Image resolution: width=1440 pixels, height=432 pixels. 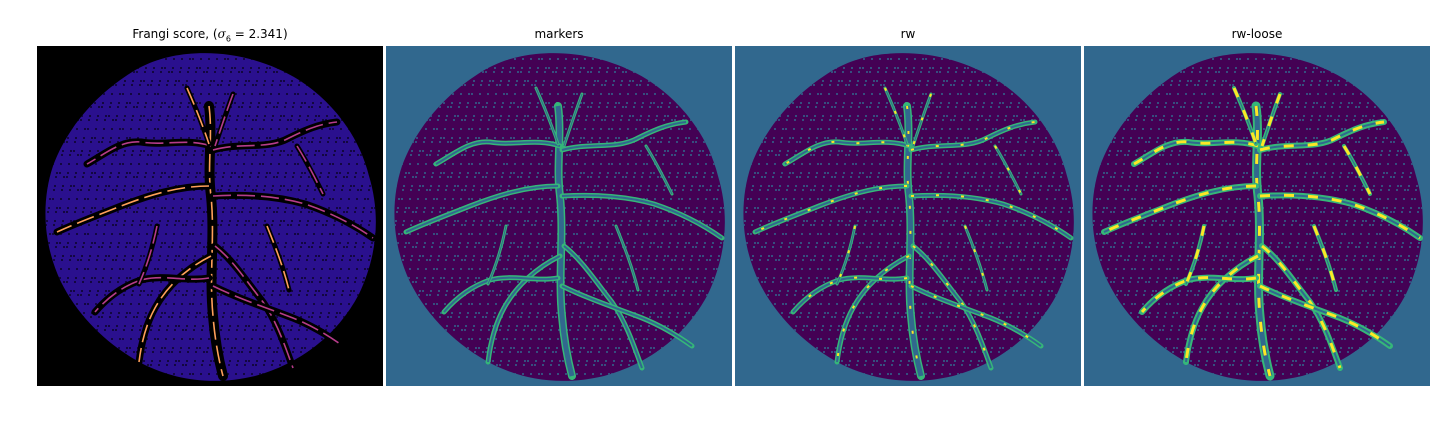 I want to click on panel-title-frangi: Frangi score, (σ6 = 2.341), so click(x=210, y=36).